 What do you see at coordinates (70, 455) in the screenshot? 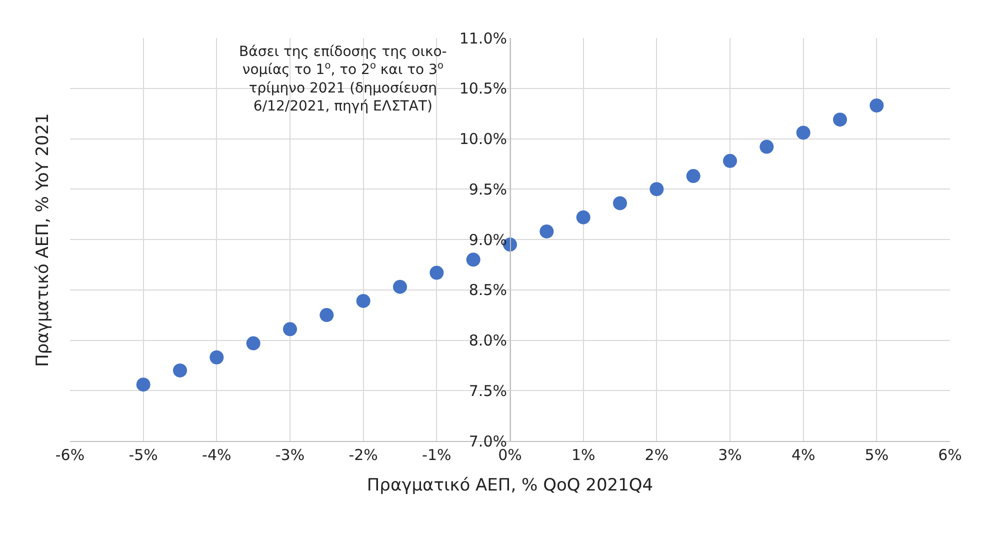
I see `x-tick-label: -6%` at bounding box center [70, 455].